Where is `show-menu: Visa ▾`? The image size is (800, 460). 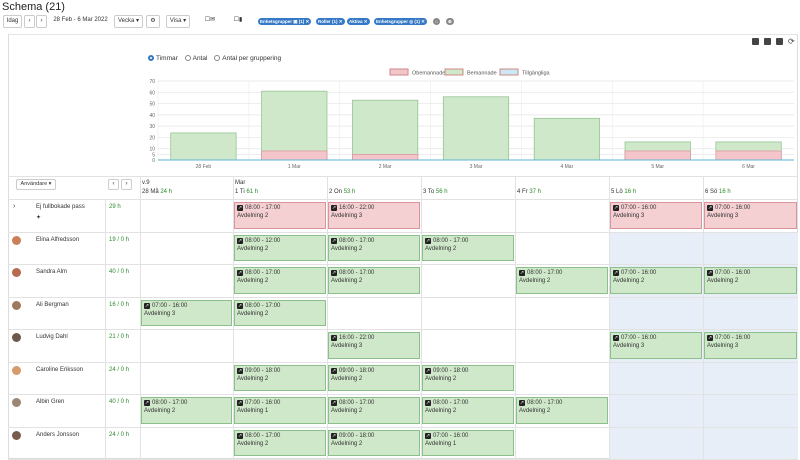
show-menu: Visa ▾ is located at coordinates (178, 21).